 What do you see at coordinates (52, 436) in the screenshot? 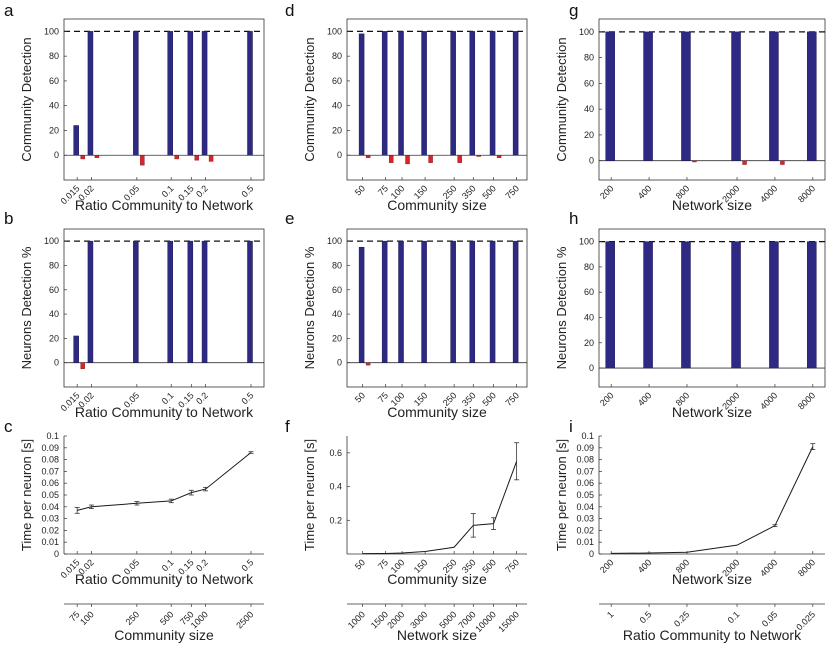
I see `y-tick-label: 0.1` at bounding box center [52, 436].